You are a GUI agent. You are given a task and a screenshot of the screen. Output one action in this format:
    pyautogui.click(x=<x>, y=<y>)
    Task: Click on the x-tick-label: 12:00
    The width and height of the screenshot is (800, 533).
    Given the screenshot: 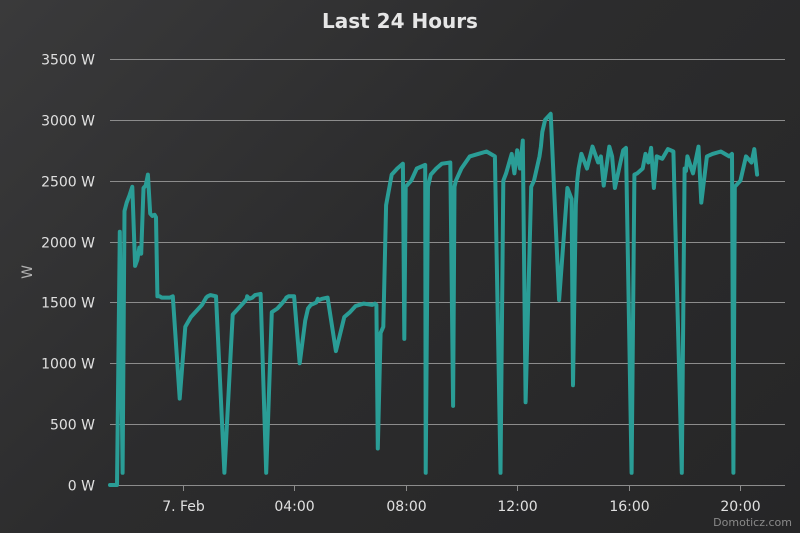 What is the action you would take?
    pyautogui.click(x=517, y=507)
    